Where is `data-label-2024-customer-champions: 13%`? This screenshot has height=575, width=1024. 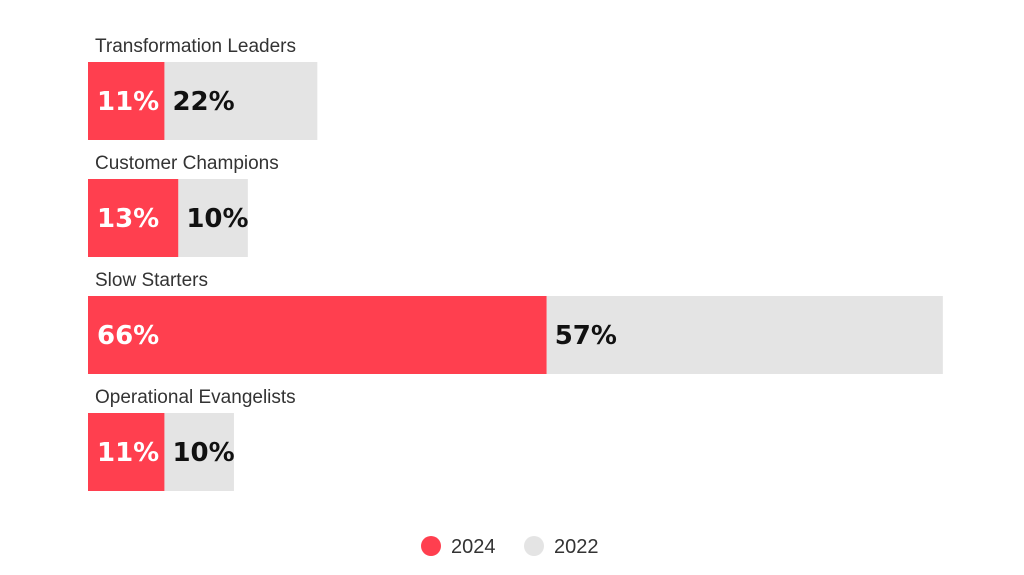 data-label-2024-customer-champions: 13% is located at coordinates (128, 219).